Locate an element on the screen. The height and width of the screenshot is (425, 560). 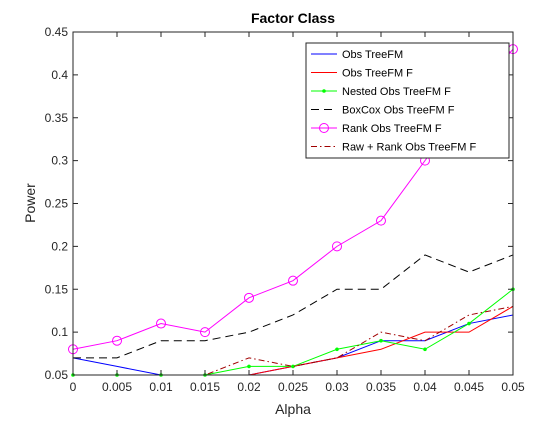
x-tick-label: 0.02 is located at coordinates (249, 387).